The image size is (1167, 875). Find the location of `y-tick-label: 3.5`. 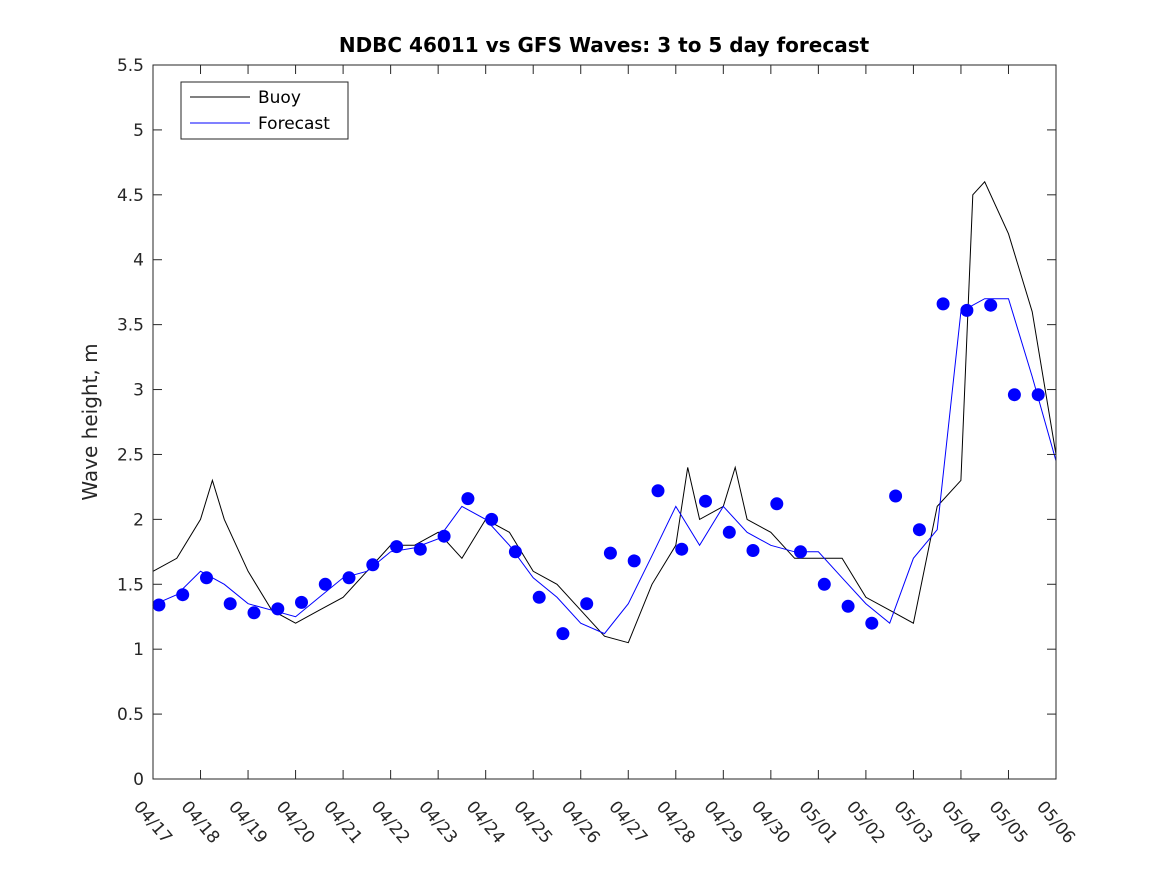

y-tick-label: 3.5 is located at coordinates (130, 326).